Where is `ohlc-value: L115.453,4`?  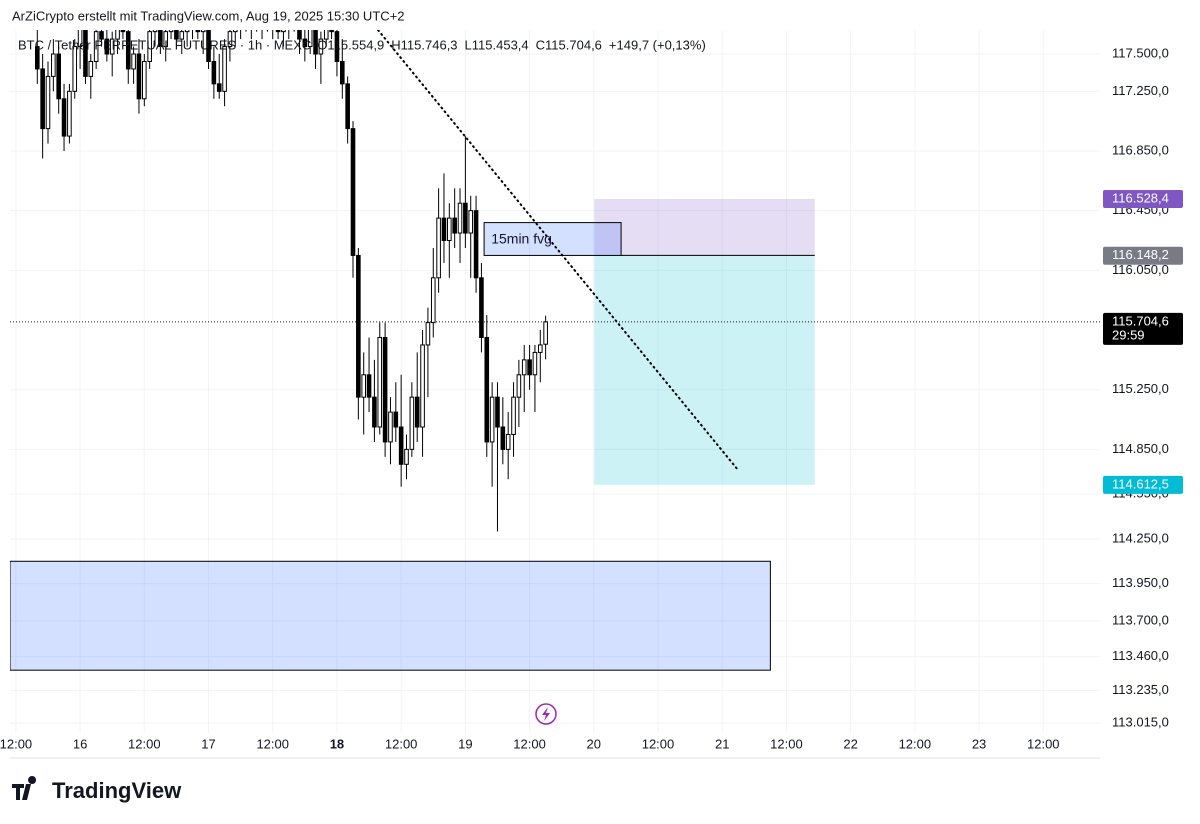
ohlc-value: L115.453,4 is located at coordinates (497, 44).